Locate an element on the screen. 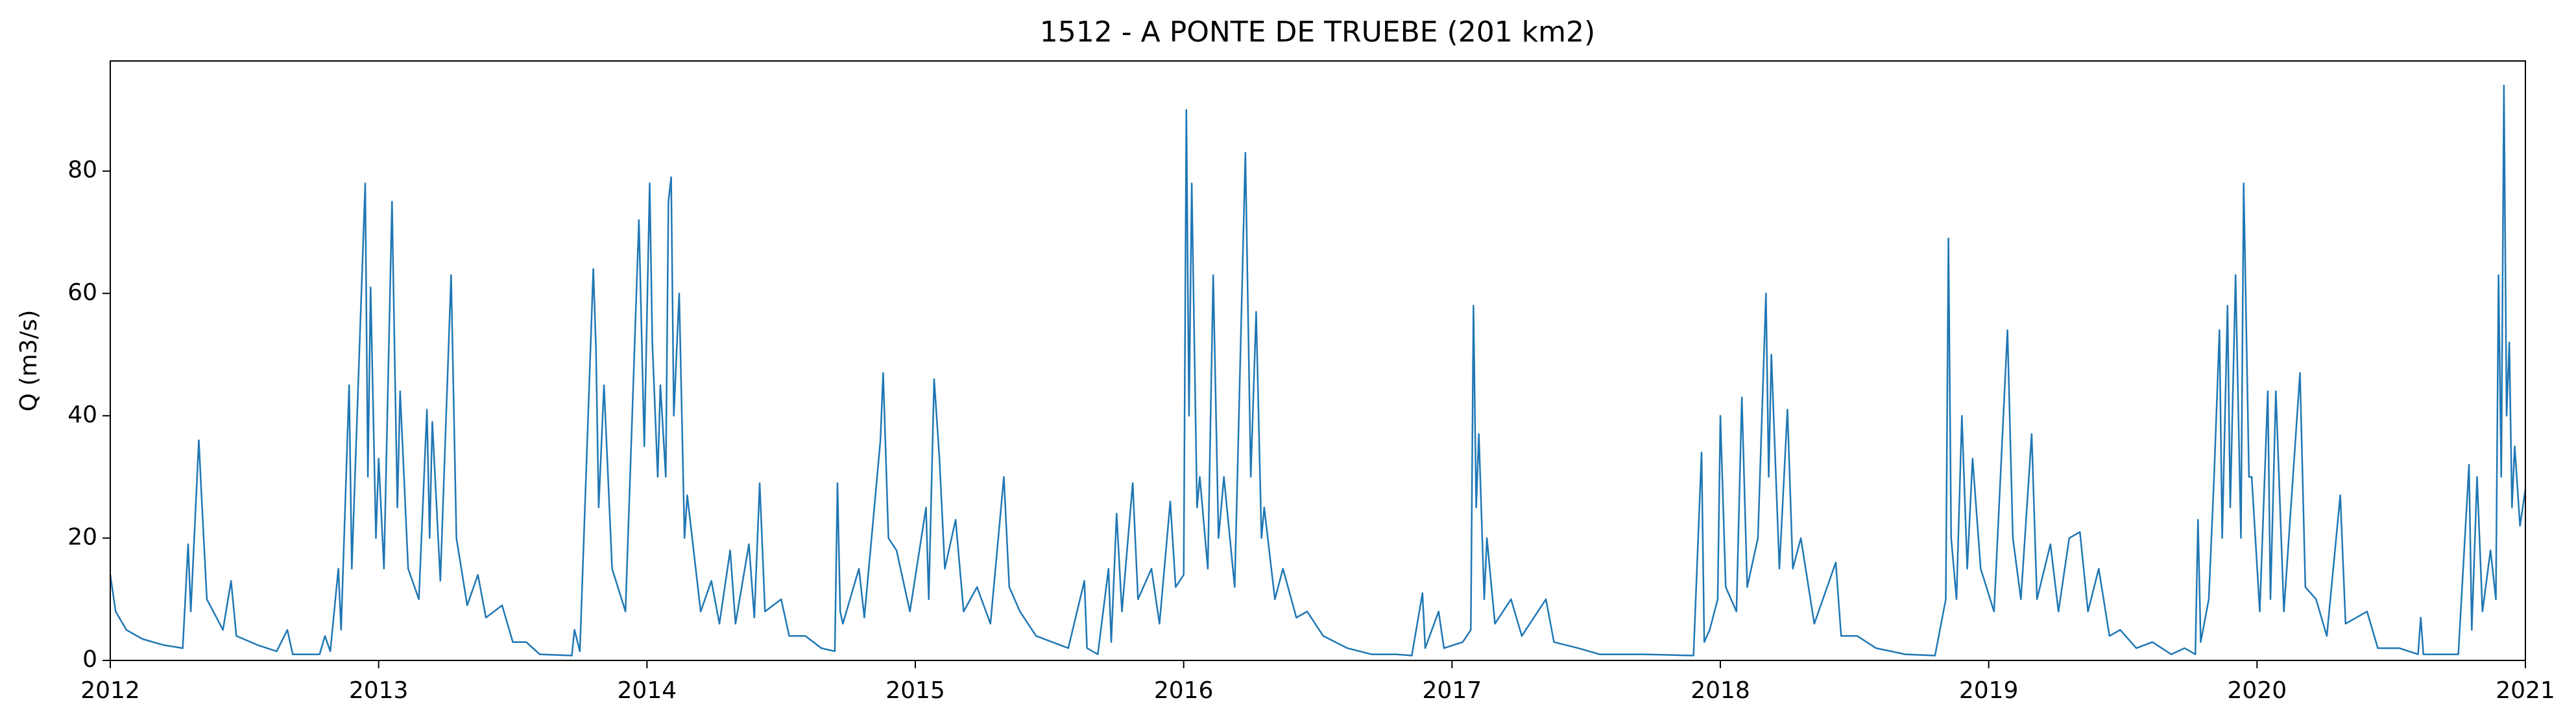  x-tick-label: 2016 is located at coordinates (1184, 690).